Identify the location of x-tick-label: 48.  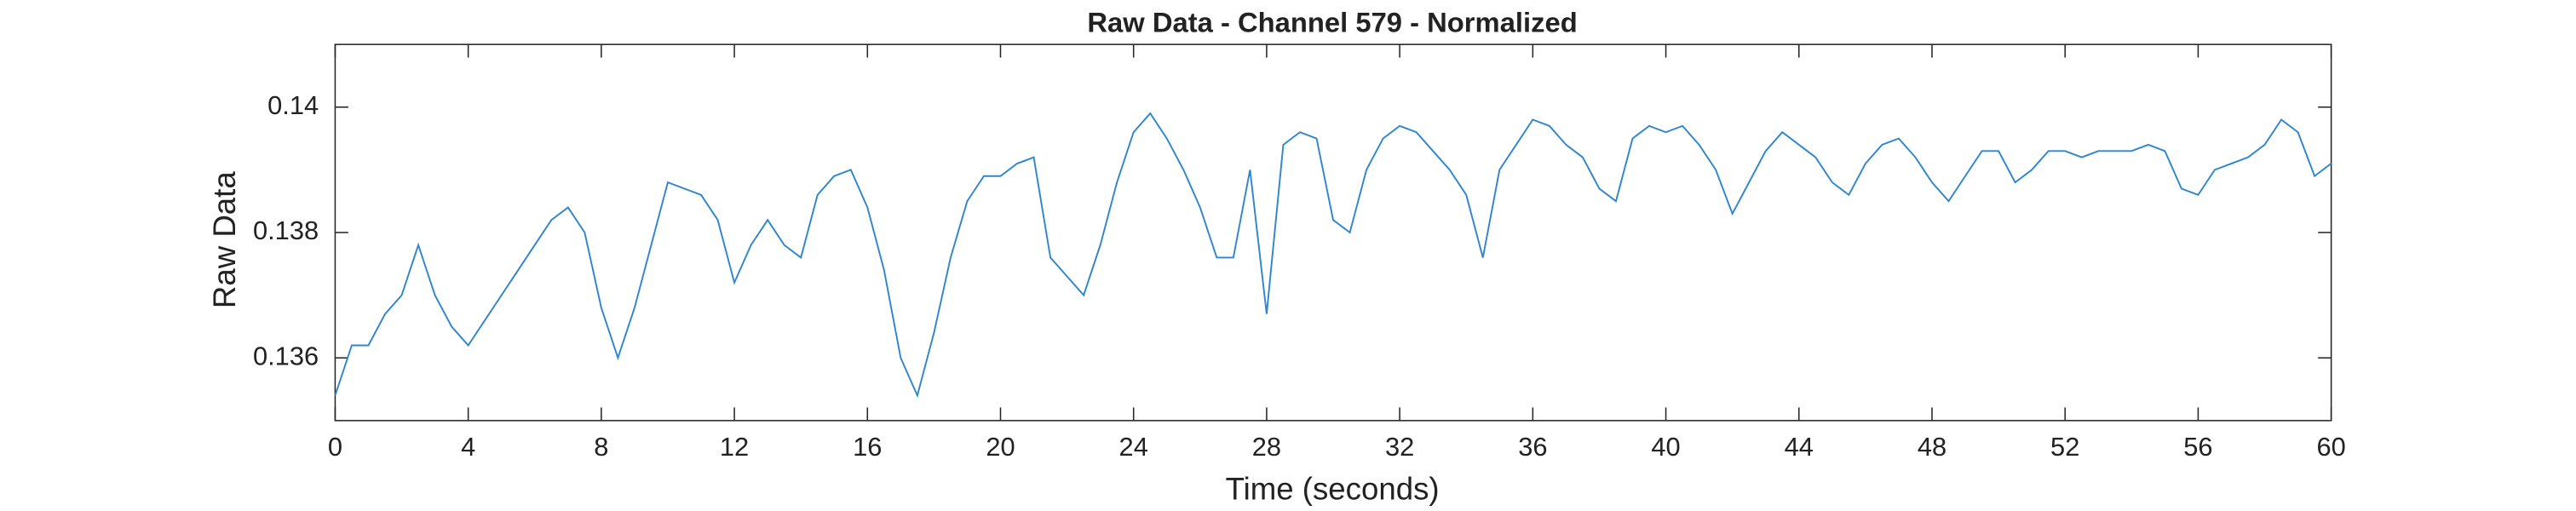
(1932, 447).